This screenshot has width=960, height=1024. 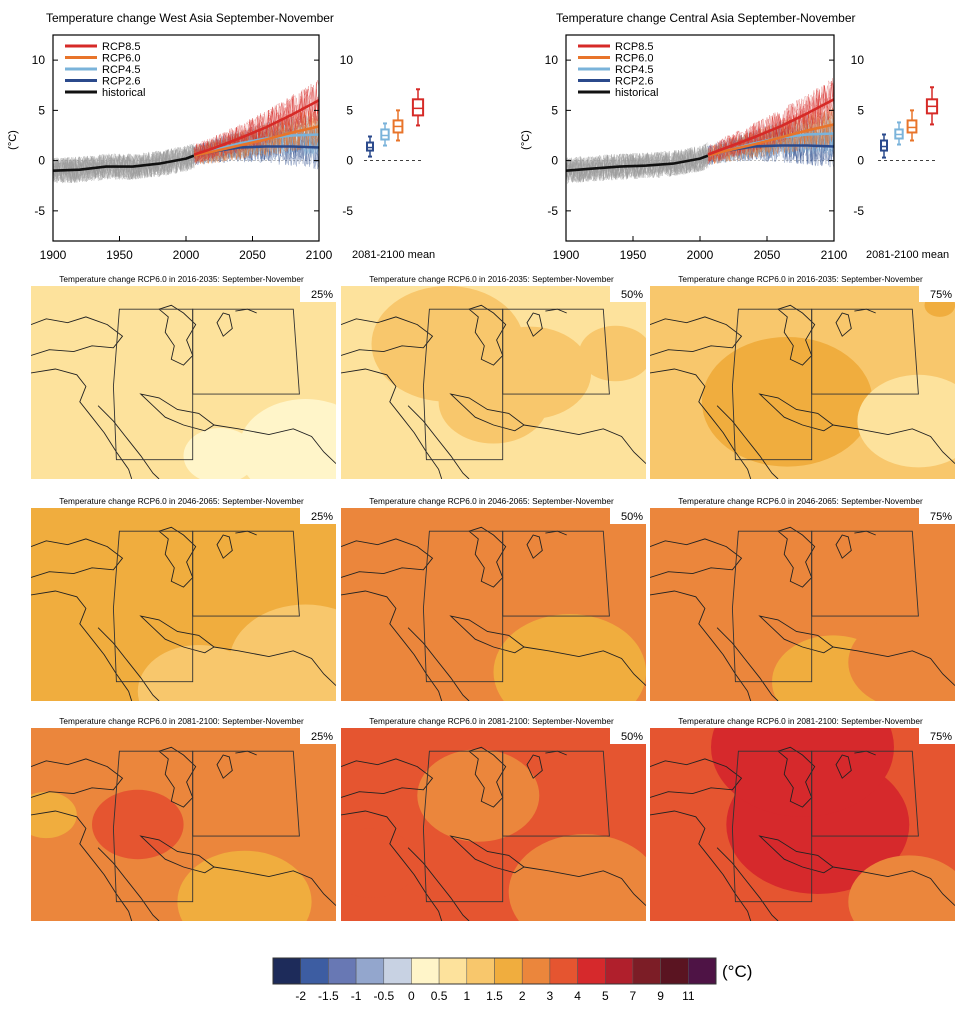 I want to click on y-tick-label: 5, so click(x=554, y=110).